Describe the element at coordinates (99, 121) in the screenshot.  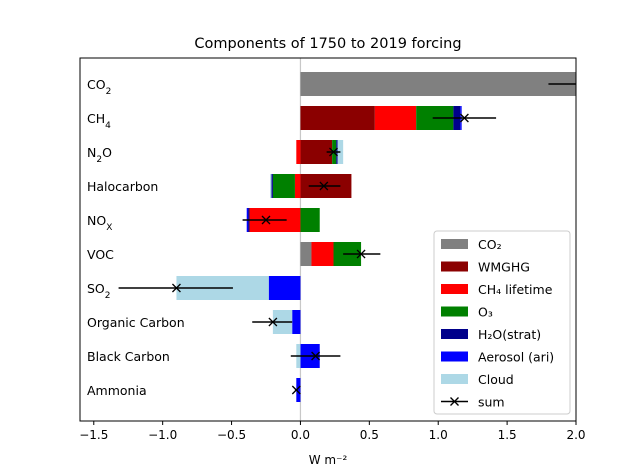
I see `category-label: CH4` at that location.